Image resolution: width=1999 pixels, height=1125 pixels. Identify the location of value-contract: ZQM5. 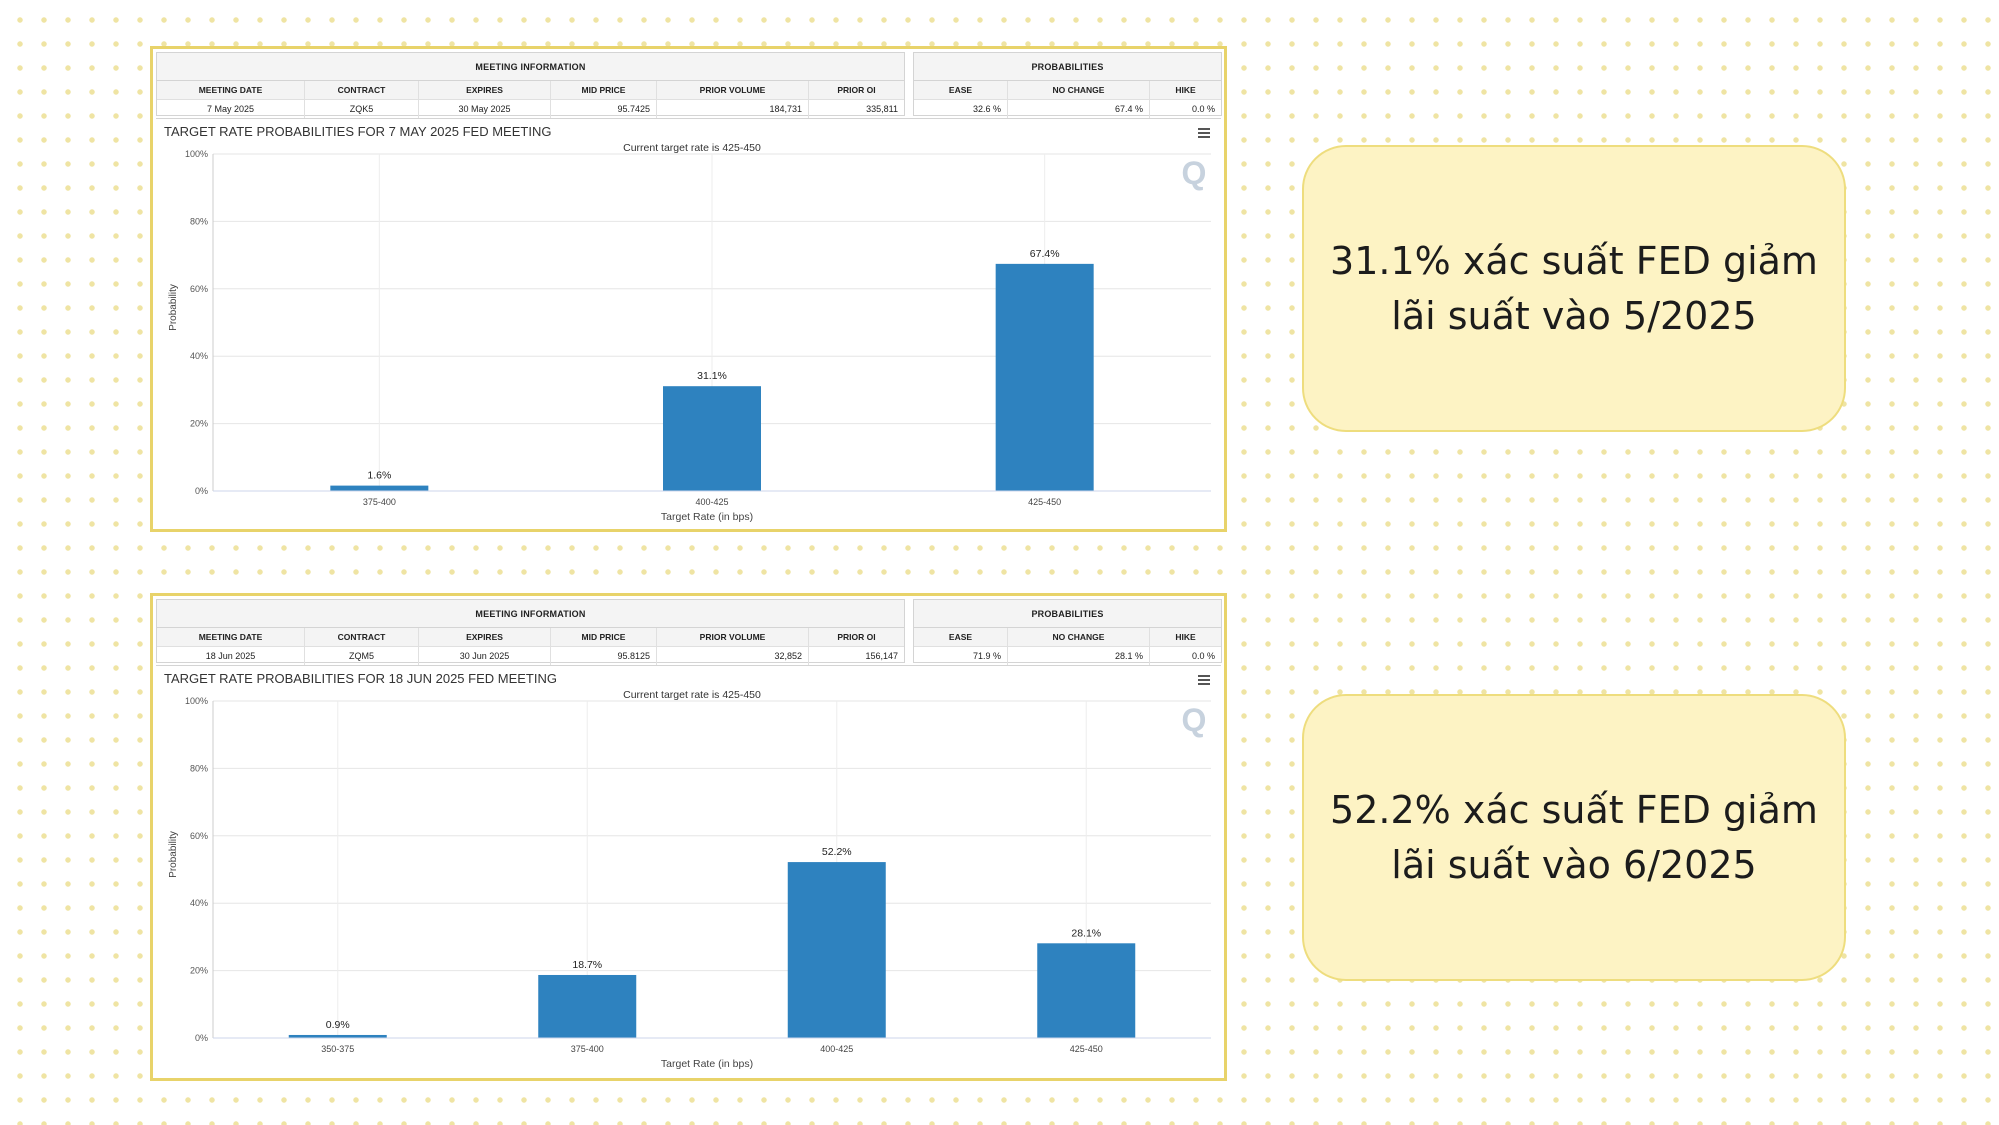
(362, 656).